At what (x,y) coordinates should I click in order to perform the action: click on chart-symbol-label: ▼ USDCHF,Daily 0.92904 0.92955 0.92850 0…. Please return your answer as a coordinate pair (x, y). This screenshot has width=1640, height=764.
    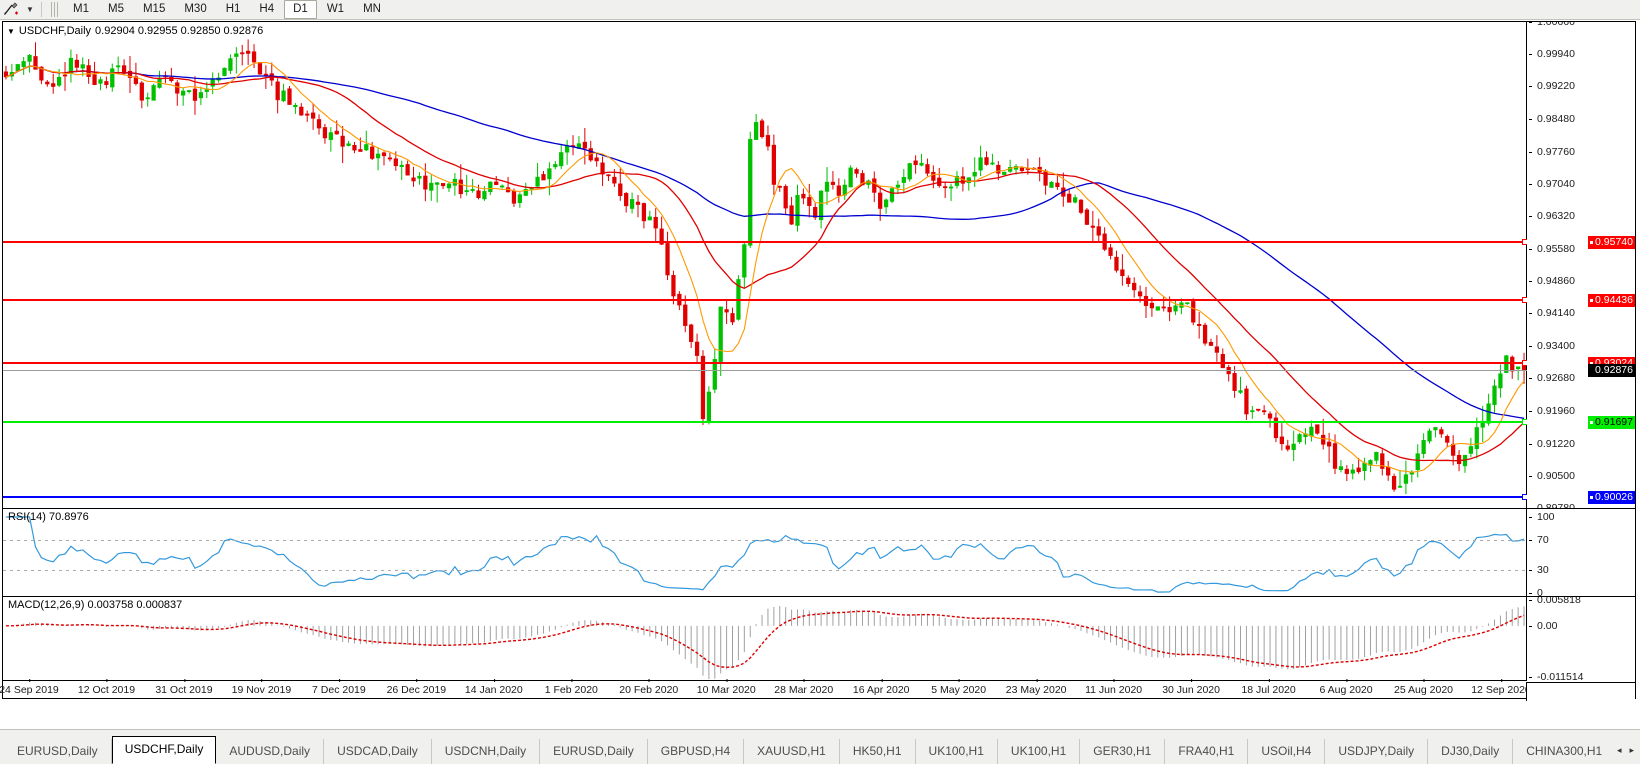
    Looking at the image, I should click on (135, 31).